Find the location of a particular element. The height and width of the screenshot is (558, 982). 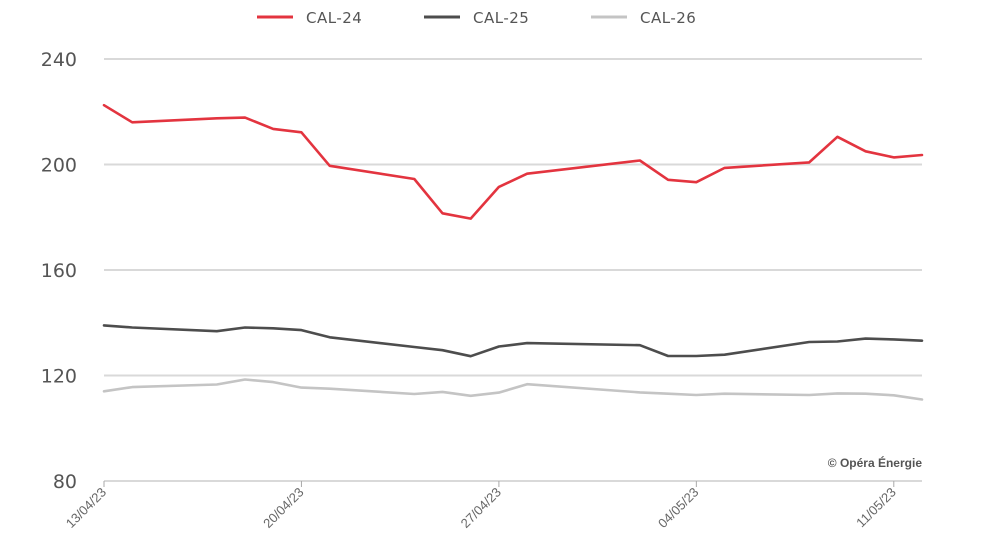

legend: CAL-24 CAL-25 CAL-26 is located at coordinates (476, 18).